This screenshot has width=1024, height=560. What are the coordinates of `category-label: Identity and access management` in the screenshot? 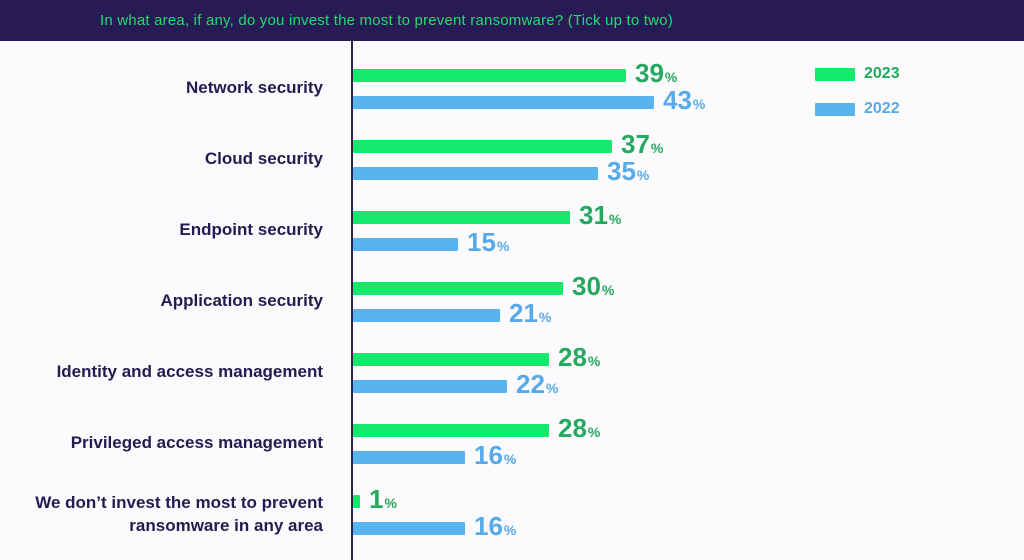 It's located at (189, 372).